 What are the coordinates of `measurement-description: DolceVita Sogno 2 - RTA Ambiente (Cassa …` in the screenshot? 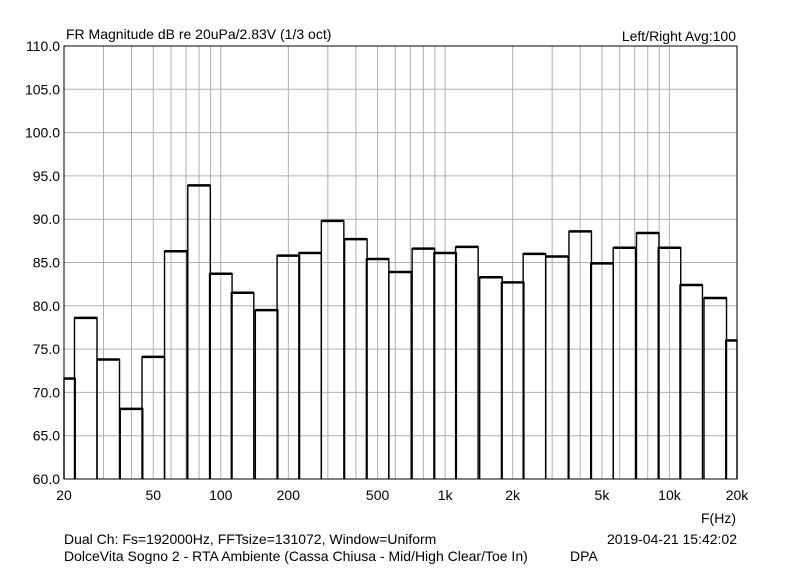 It's located at (296, 556).